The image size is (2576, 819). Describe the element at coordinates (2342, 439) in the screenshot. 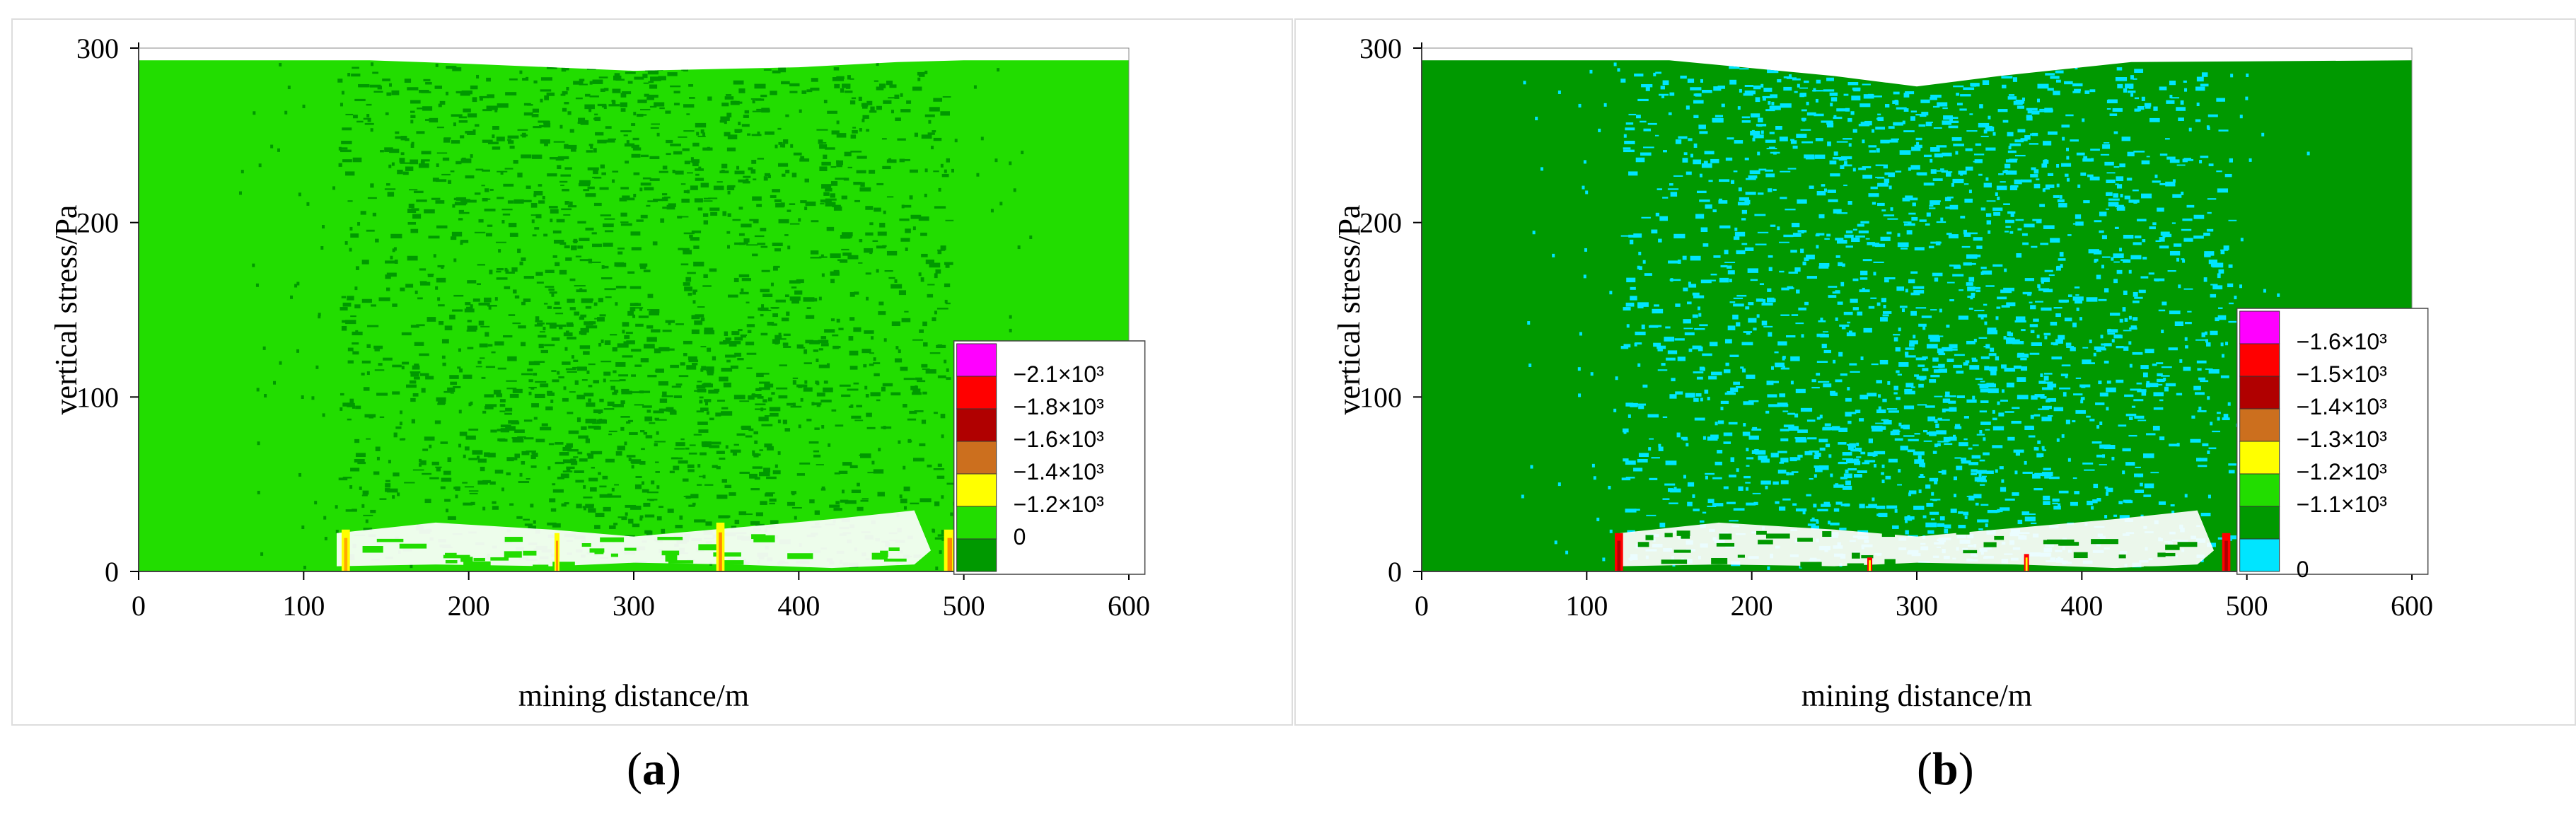

I see `legend-label-3: −1.3×10³` at that location.